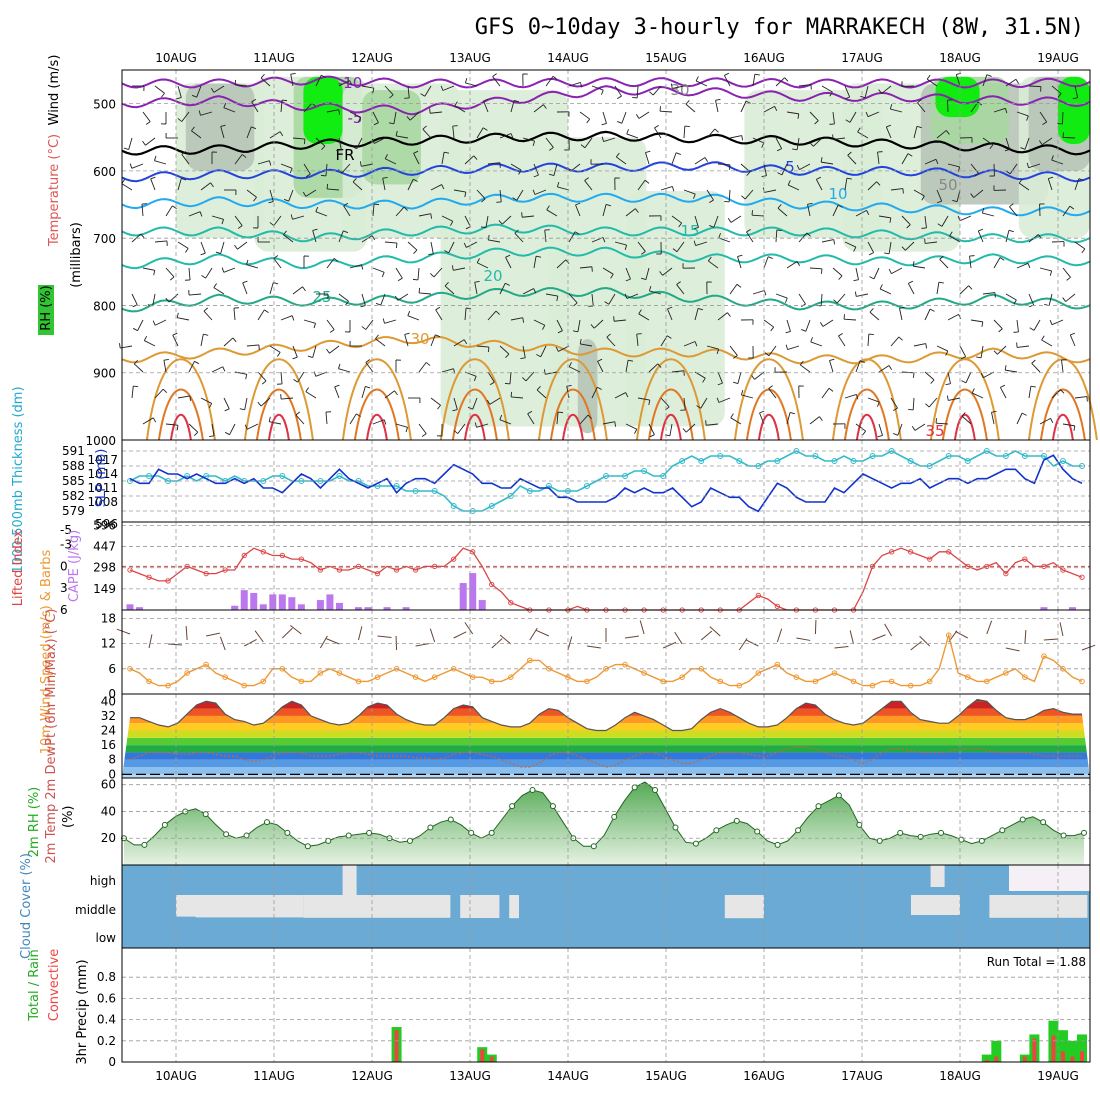 This screenshot has width=1100, height=1100. What do you see at coordinates (358, 566) in the screenshot?
I see `li-marker` at bounding box center [358, 566].